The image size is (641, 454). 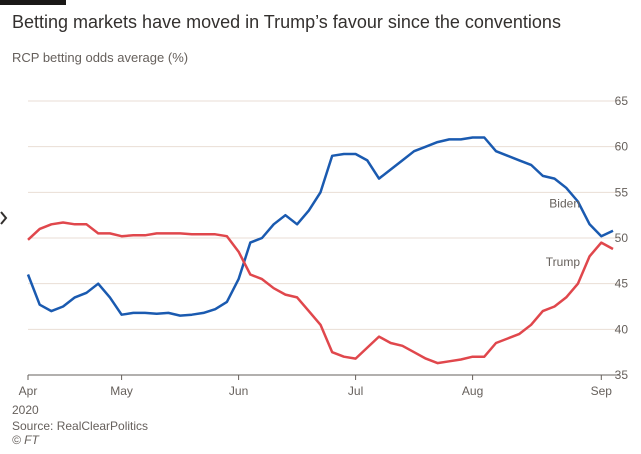 What do you see at coordinates (238, 391) in the screenshot?
I see `x-tick-label: Jun` at bounding box center [238, 391].